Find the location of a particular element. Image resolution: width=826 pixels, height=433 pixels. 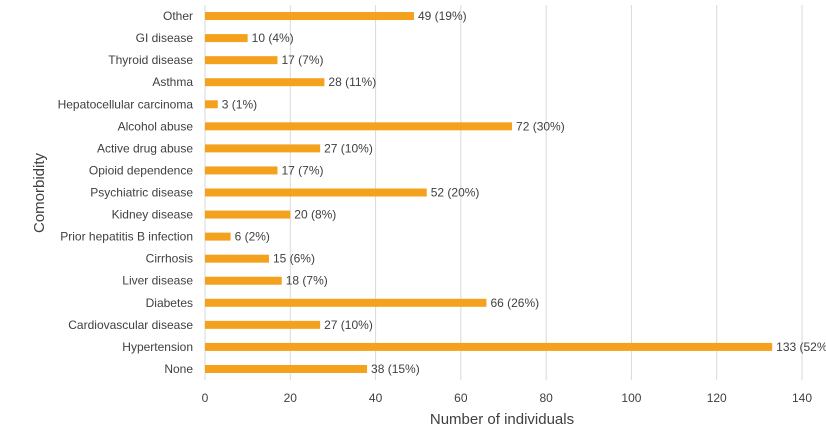

category-label-8: Psychiatric disease is located at coordinates (141, 193).